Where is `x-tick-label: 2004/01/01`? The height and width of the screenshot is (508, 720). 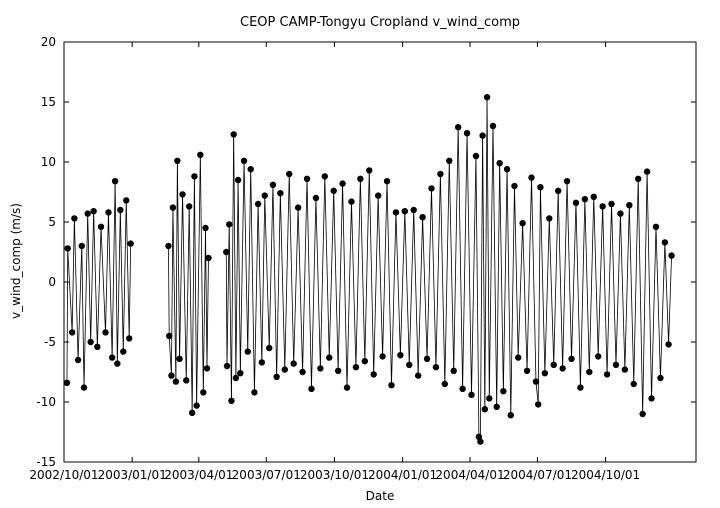
x-tick-label: 2004/01/01 is located at coordinates (402, 475).